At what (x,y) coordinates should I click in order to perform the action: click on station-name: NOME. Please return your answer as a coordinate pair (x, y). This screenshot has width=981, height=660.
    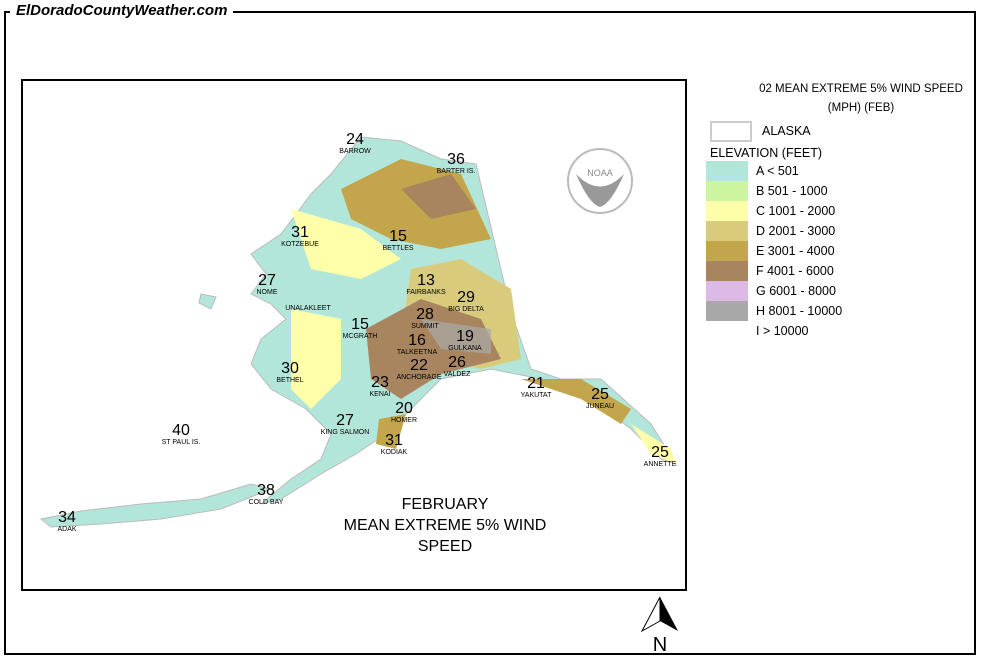
    Looking at the image, I should click on (267, 292).